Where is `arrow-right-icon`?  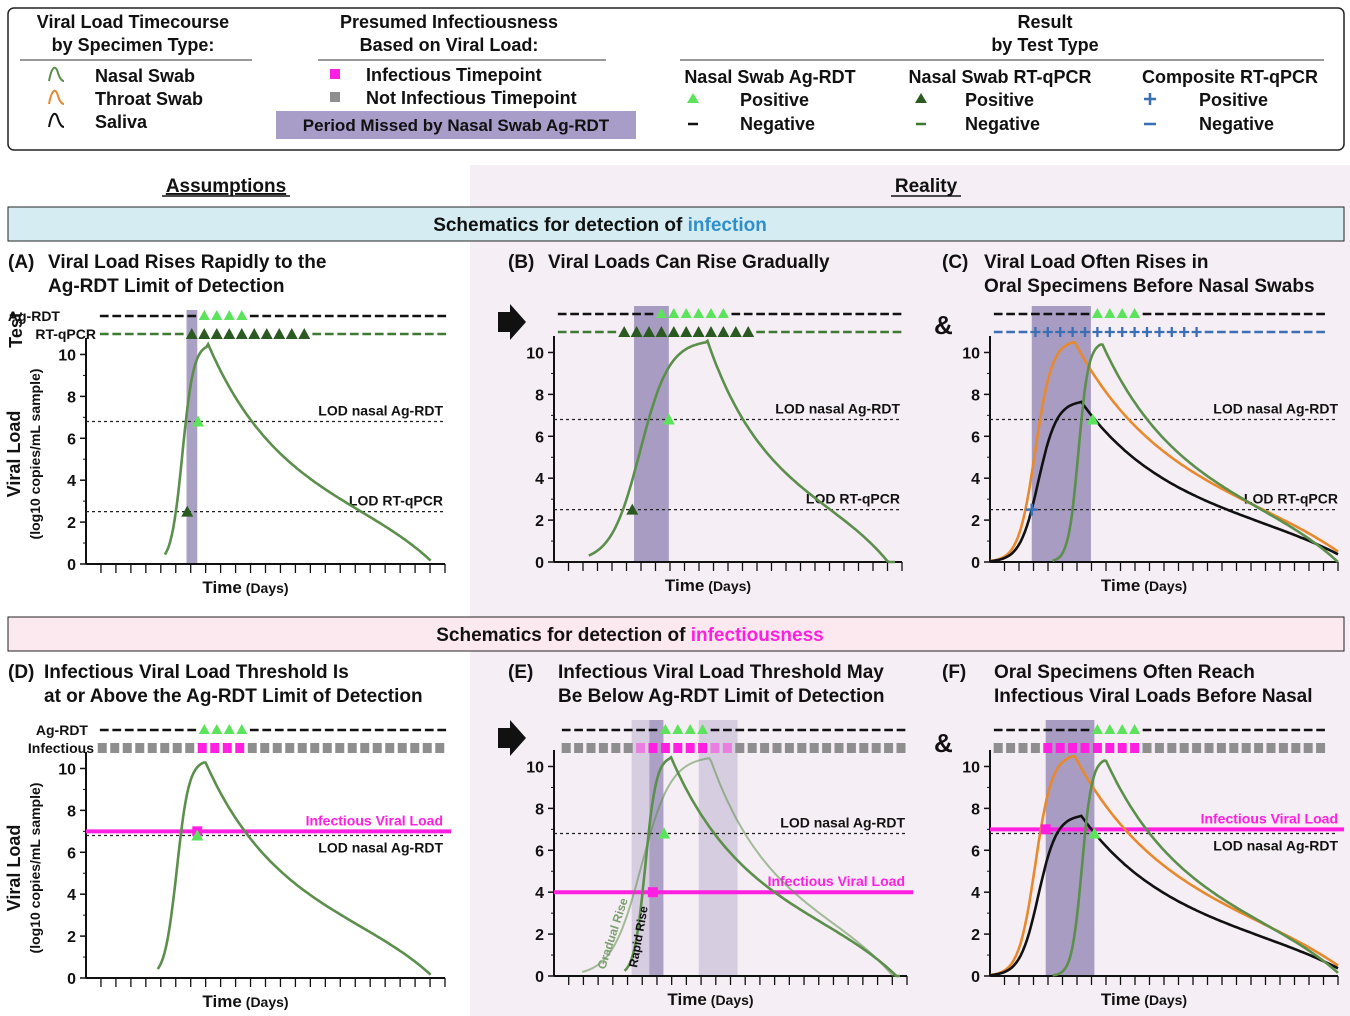 arrow-right-icon is located at coordinates (512, 322).